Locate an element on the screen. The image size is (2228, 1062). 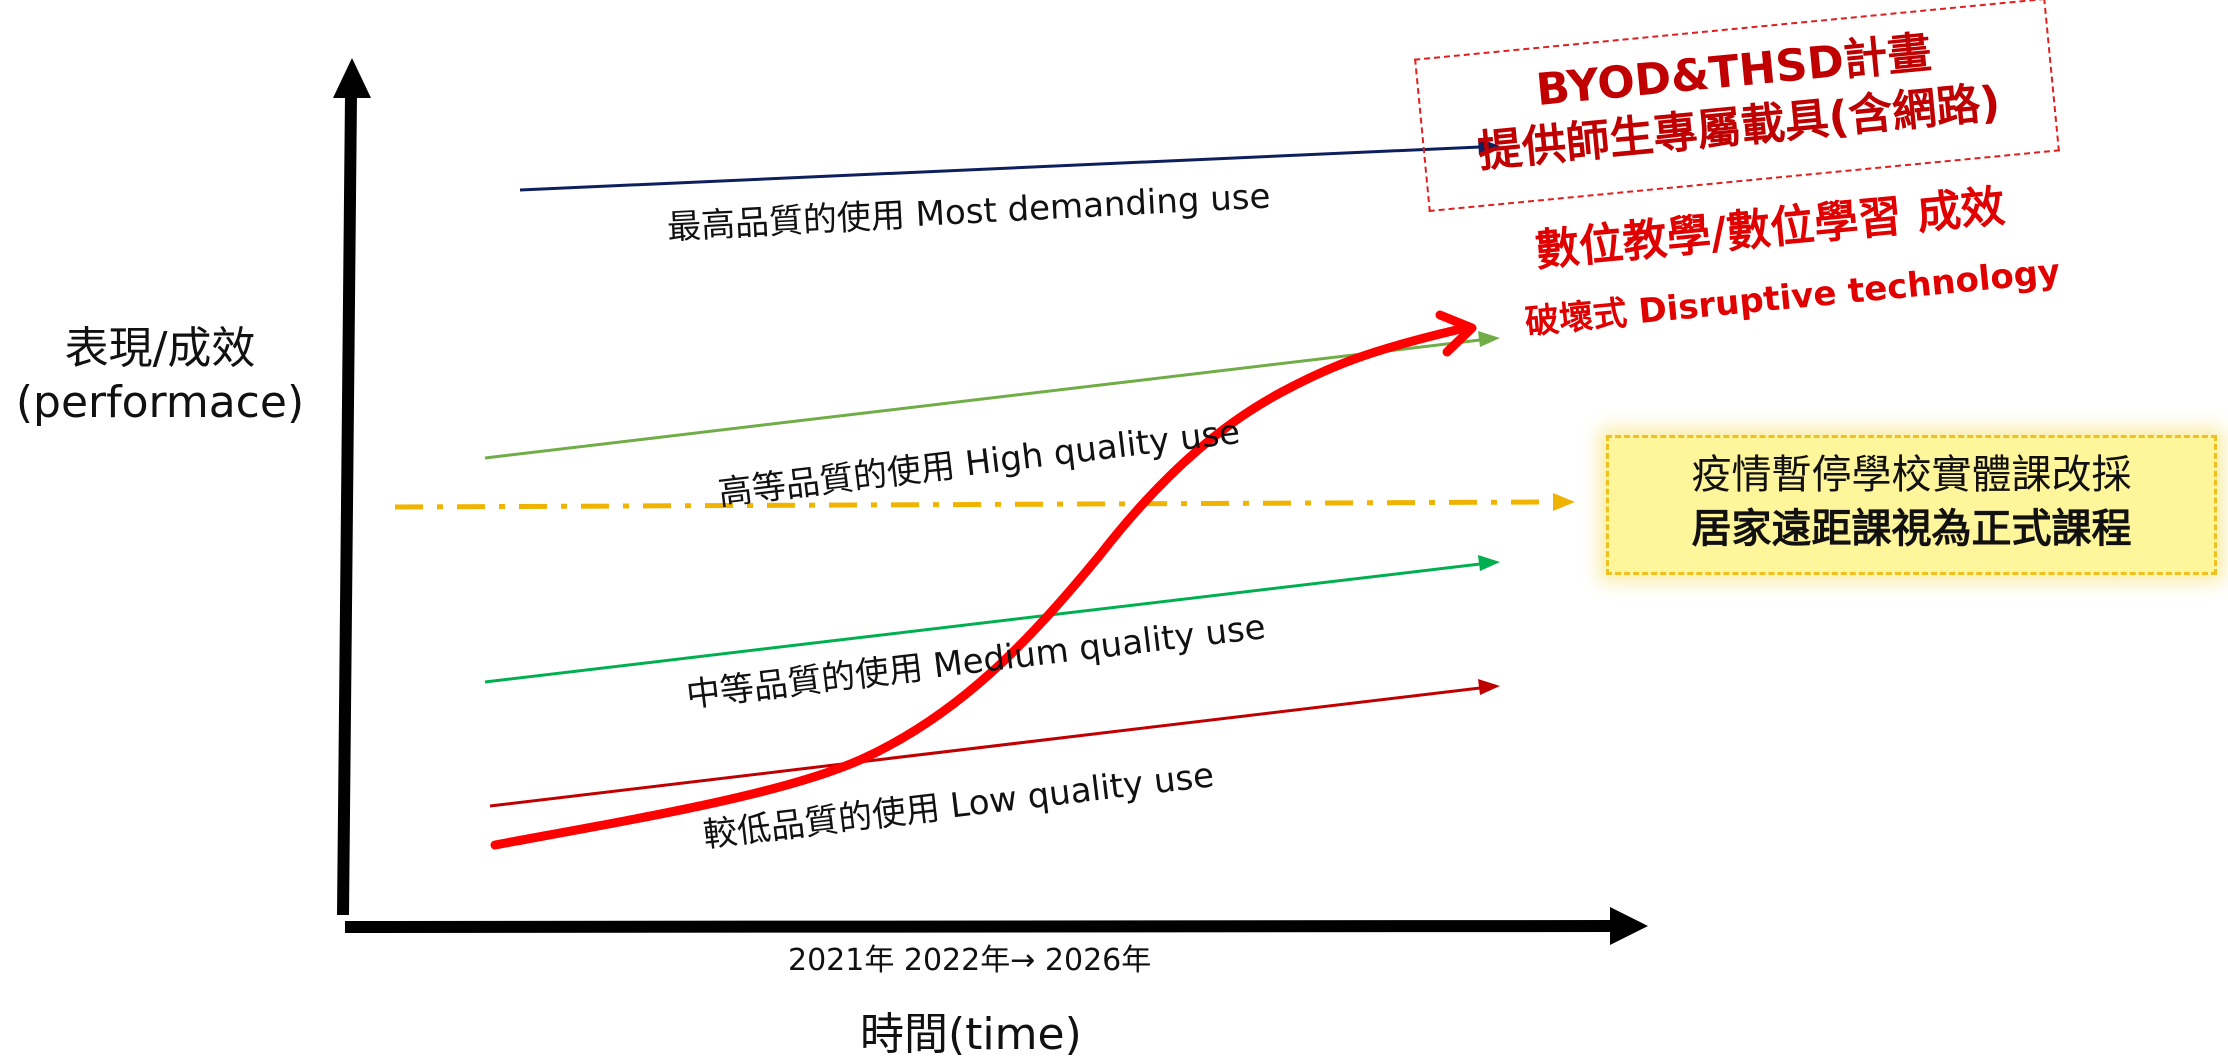
y-axis-label: 表現/成效 (performace) is located at coordinates (160, 376).